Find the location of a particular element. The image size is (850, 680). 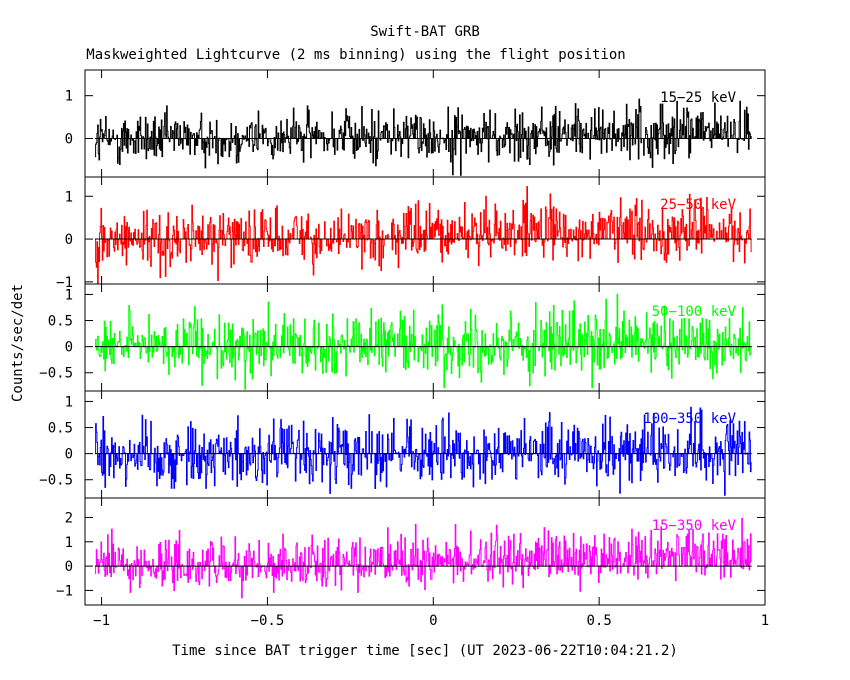

panel-label: 100−350 keV is located at coordinates (689, 419).